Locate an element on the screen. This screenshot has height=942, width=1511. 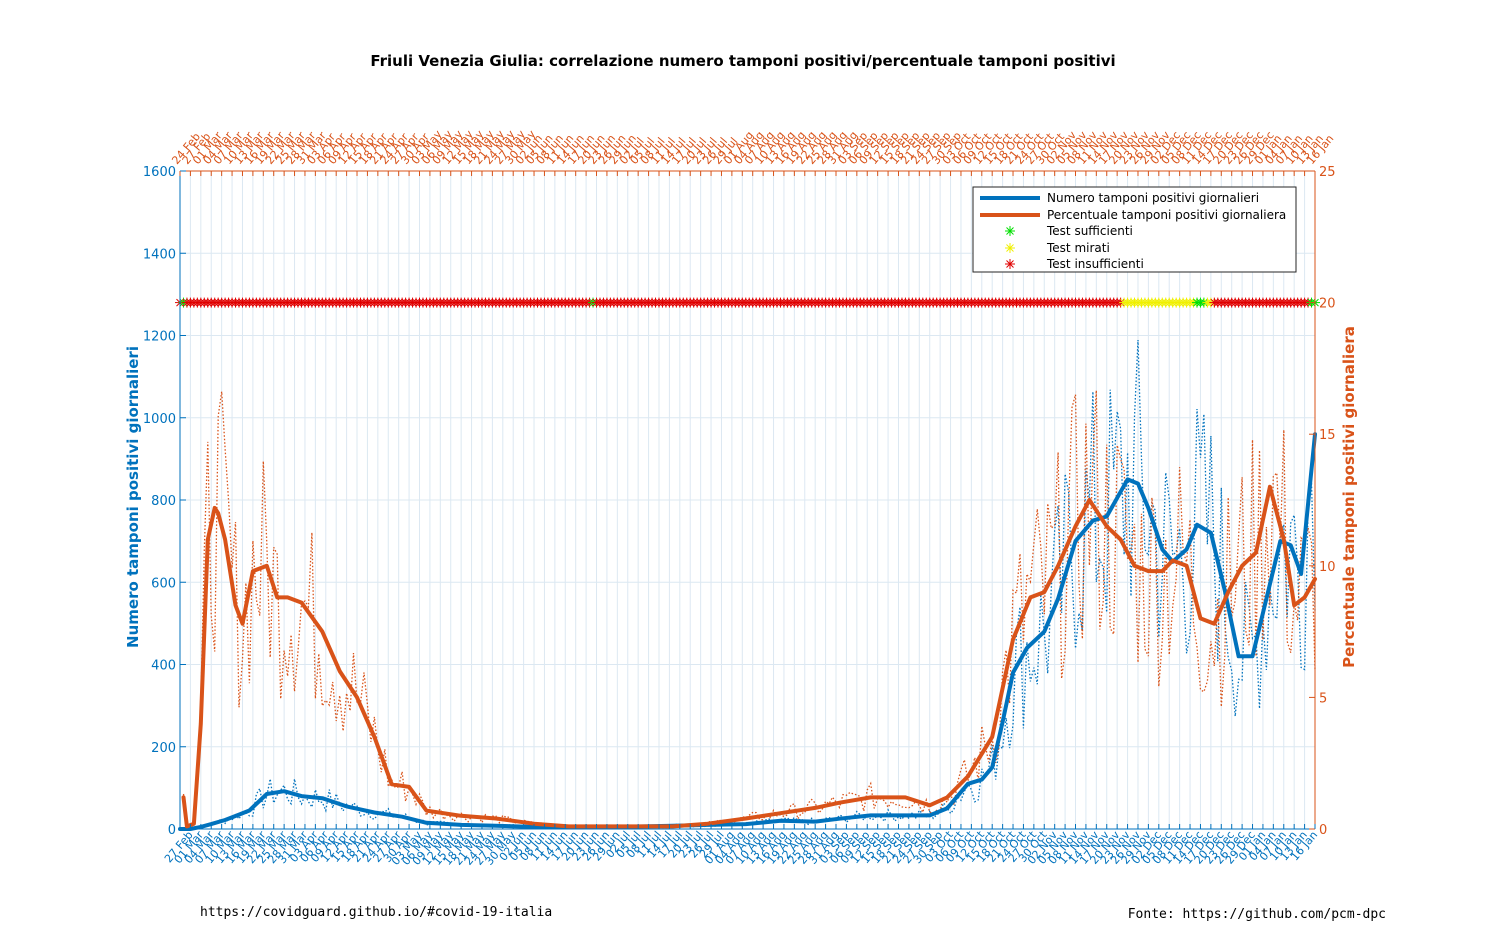
y-tick-label-right: 15 is located at coordinates (1327, 435).